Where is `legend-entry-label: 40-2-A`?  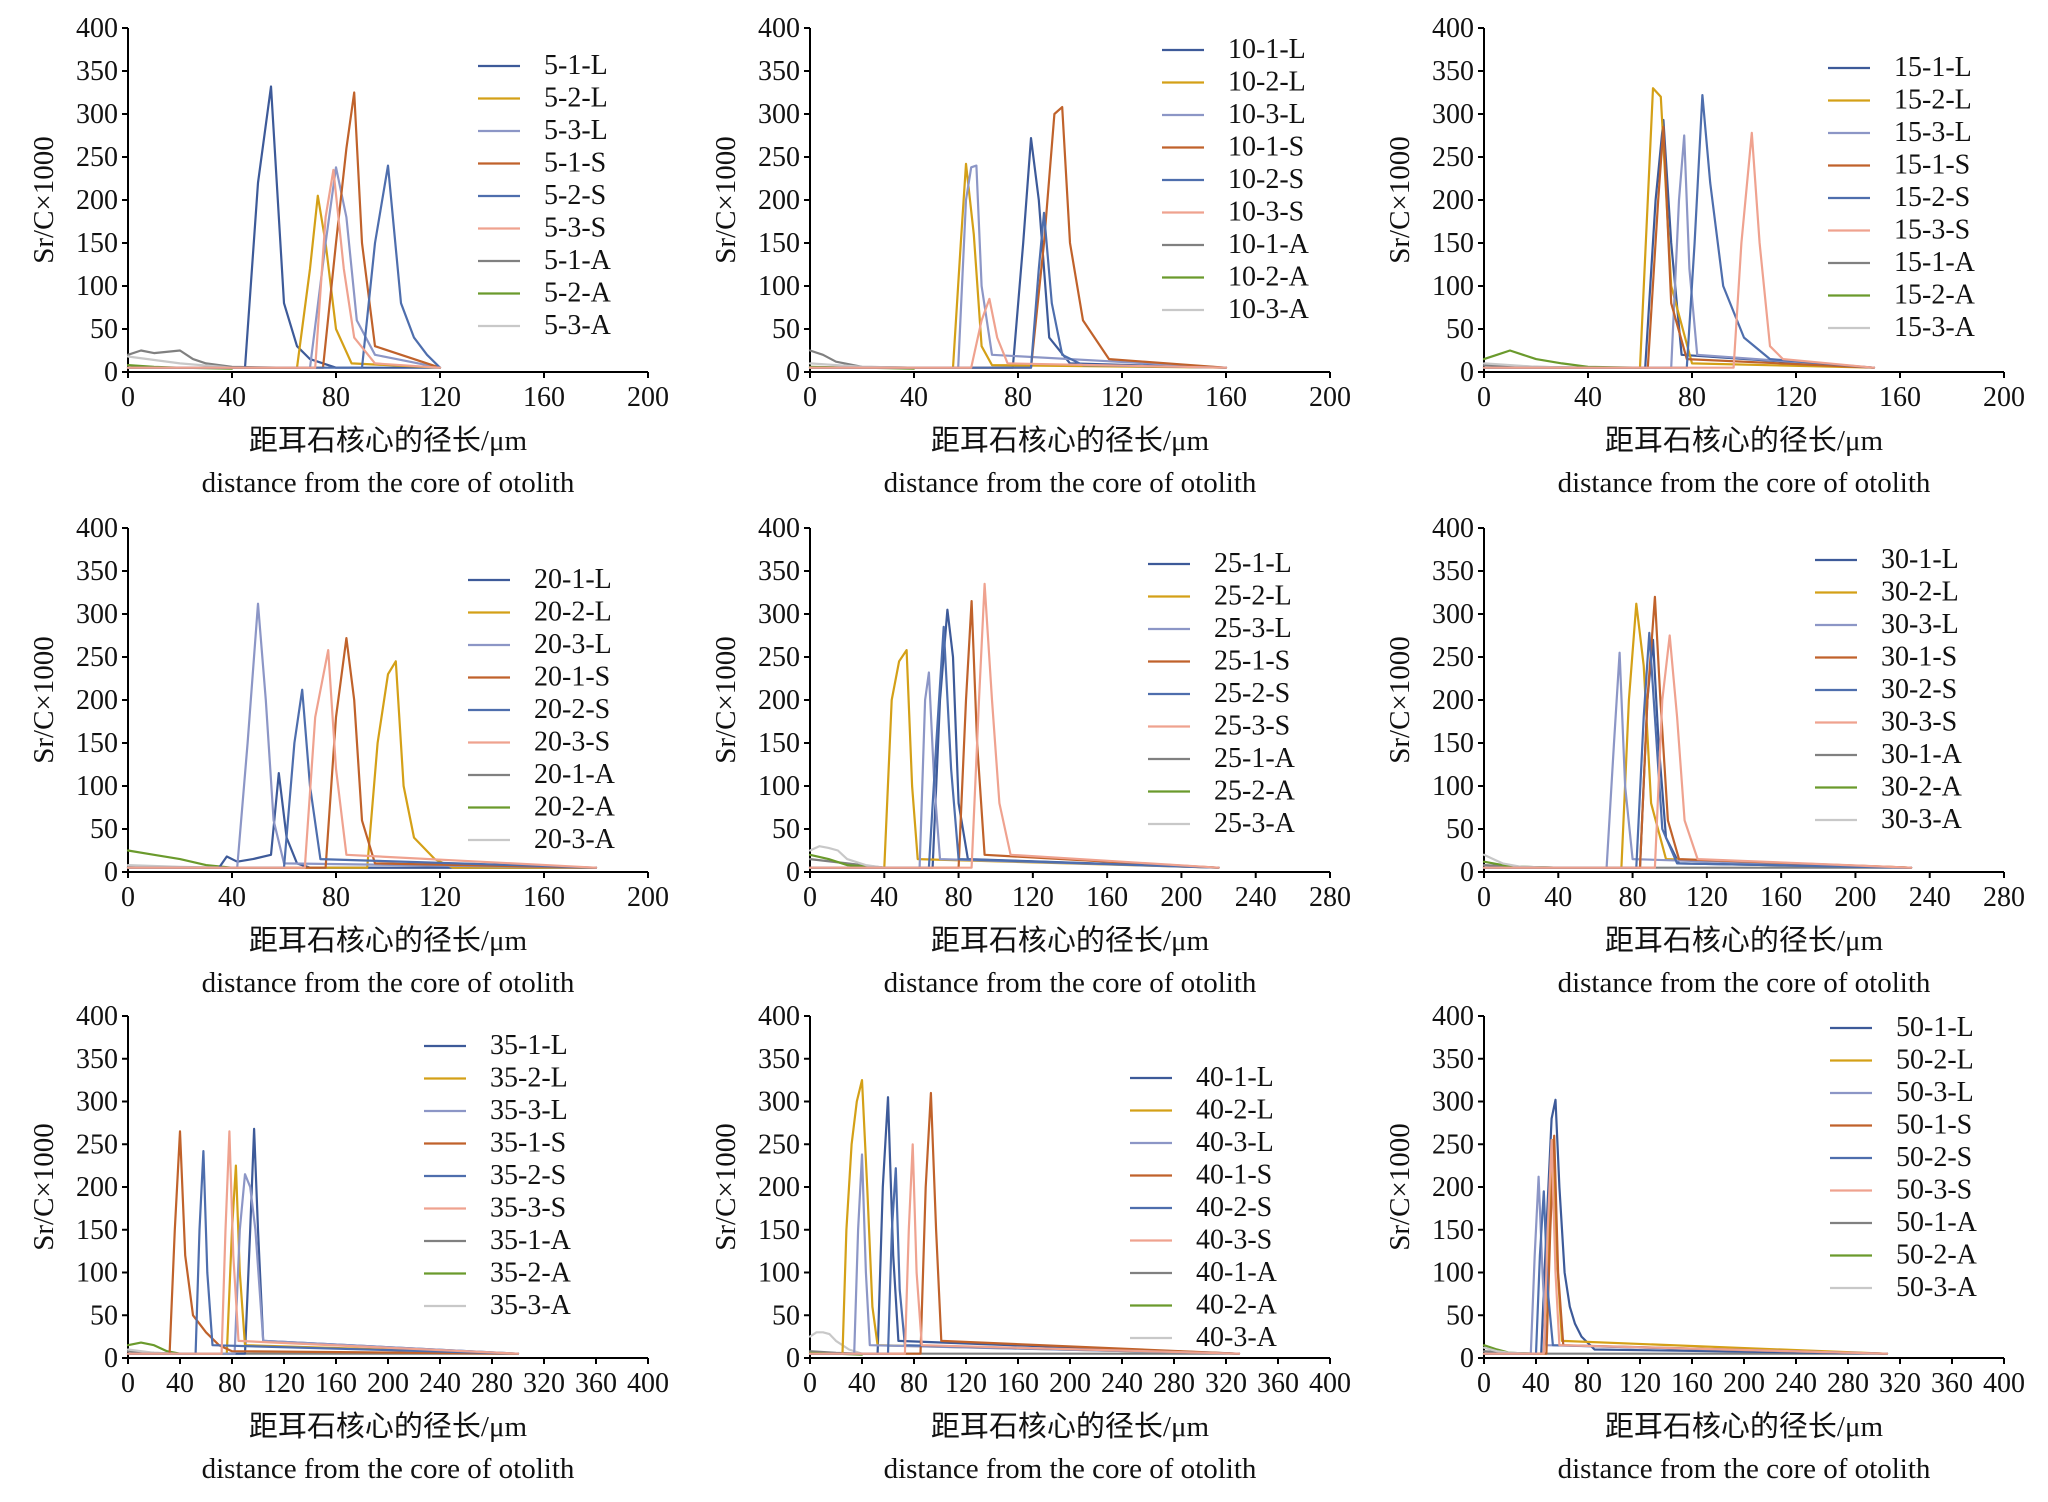 legend-entry-label: 40-2-A is located at coordinates (1237, 1305).